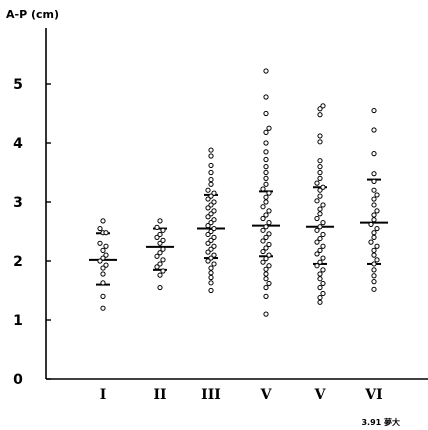 The width and height of the screenshot is (428, 430). I want to click on y-tick-label: 4, so click(18, 144).